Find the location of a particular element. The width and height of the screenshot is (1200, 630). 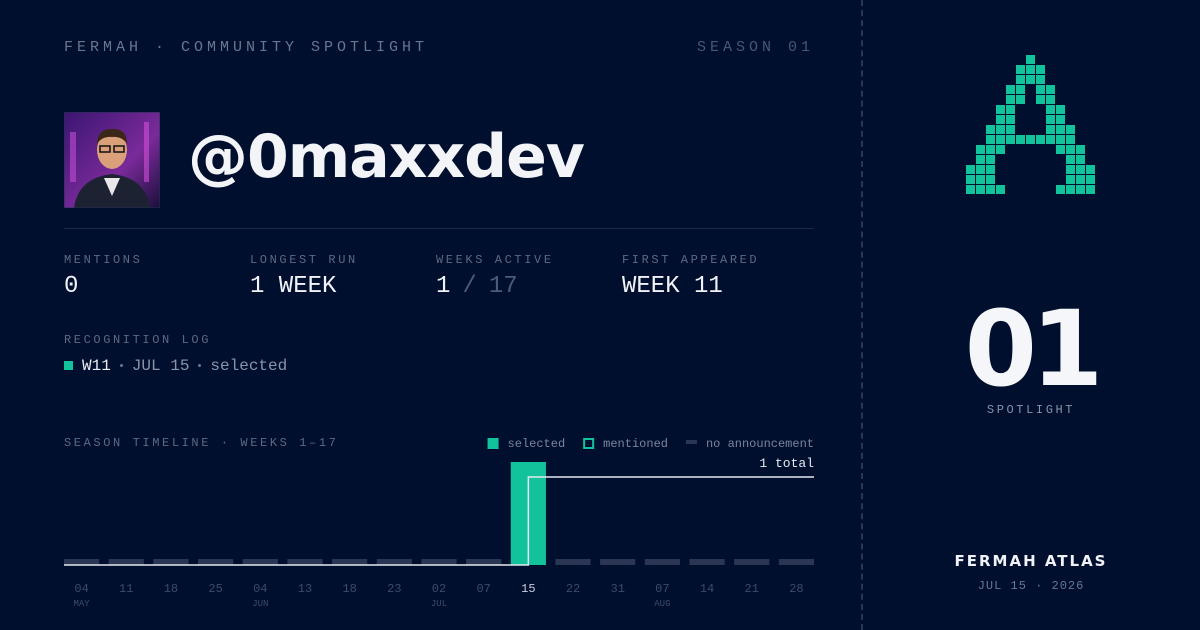

divider is located at coordinates (439, 228).